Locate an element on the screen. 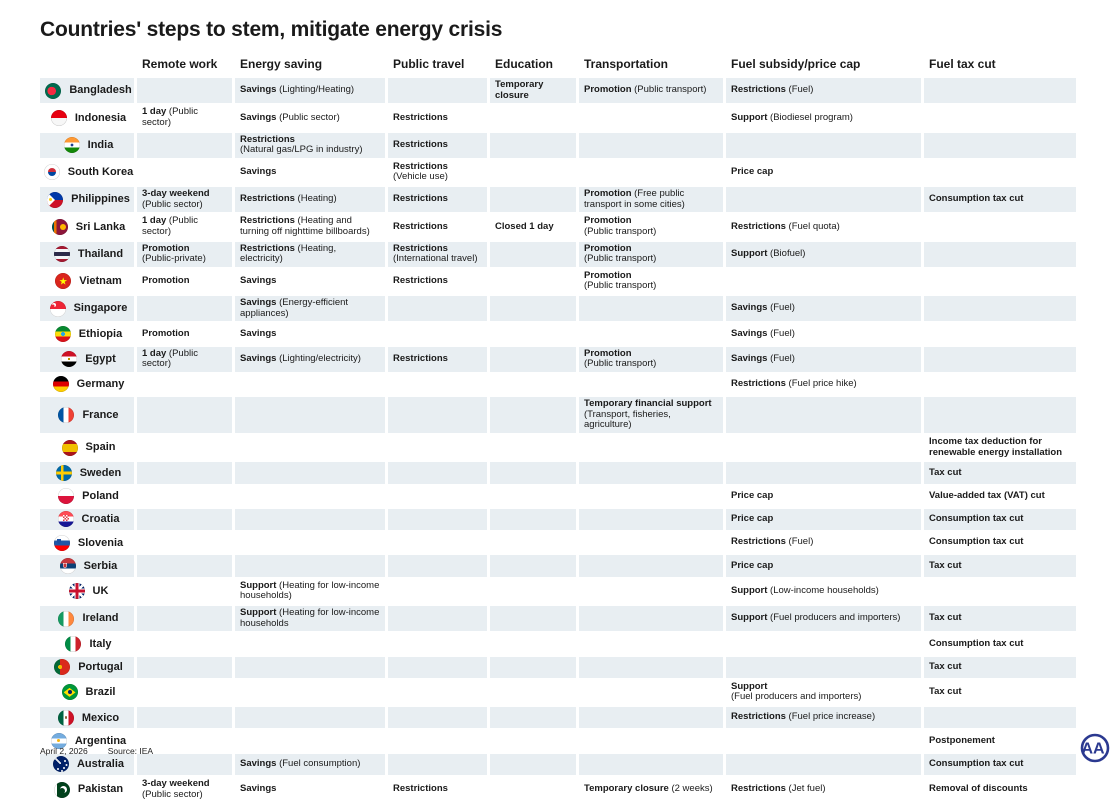  fuel-subsidy-price-cap-cell: Price cap is located at coordinates (823, 519).